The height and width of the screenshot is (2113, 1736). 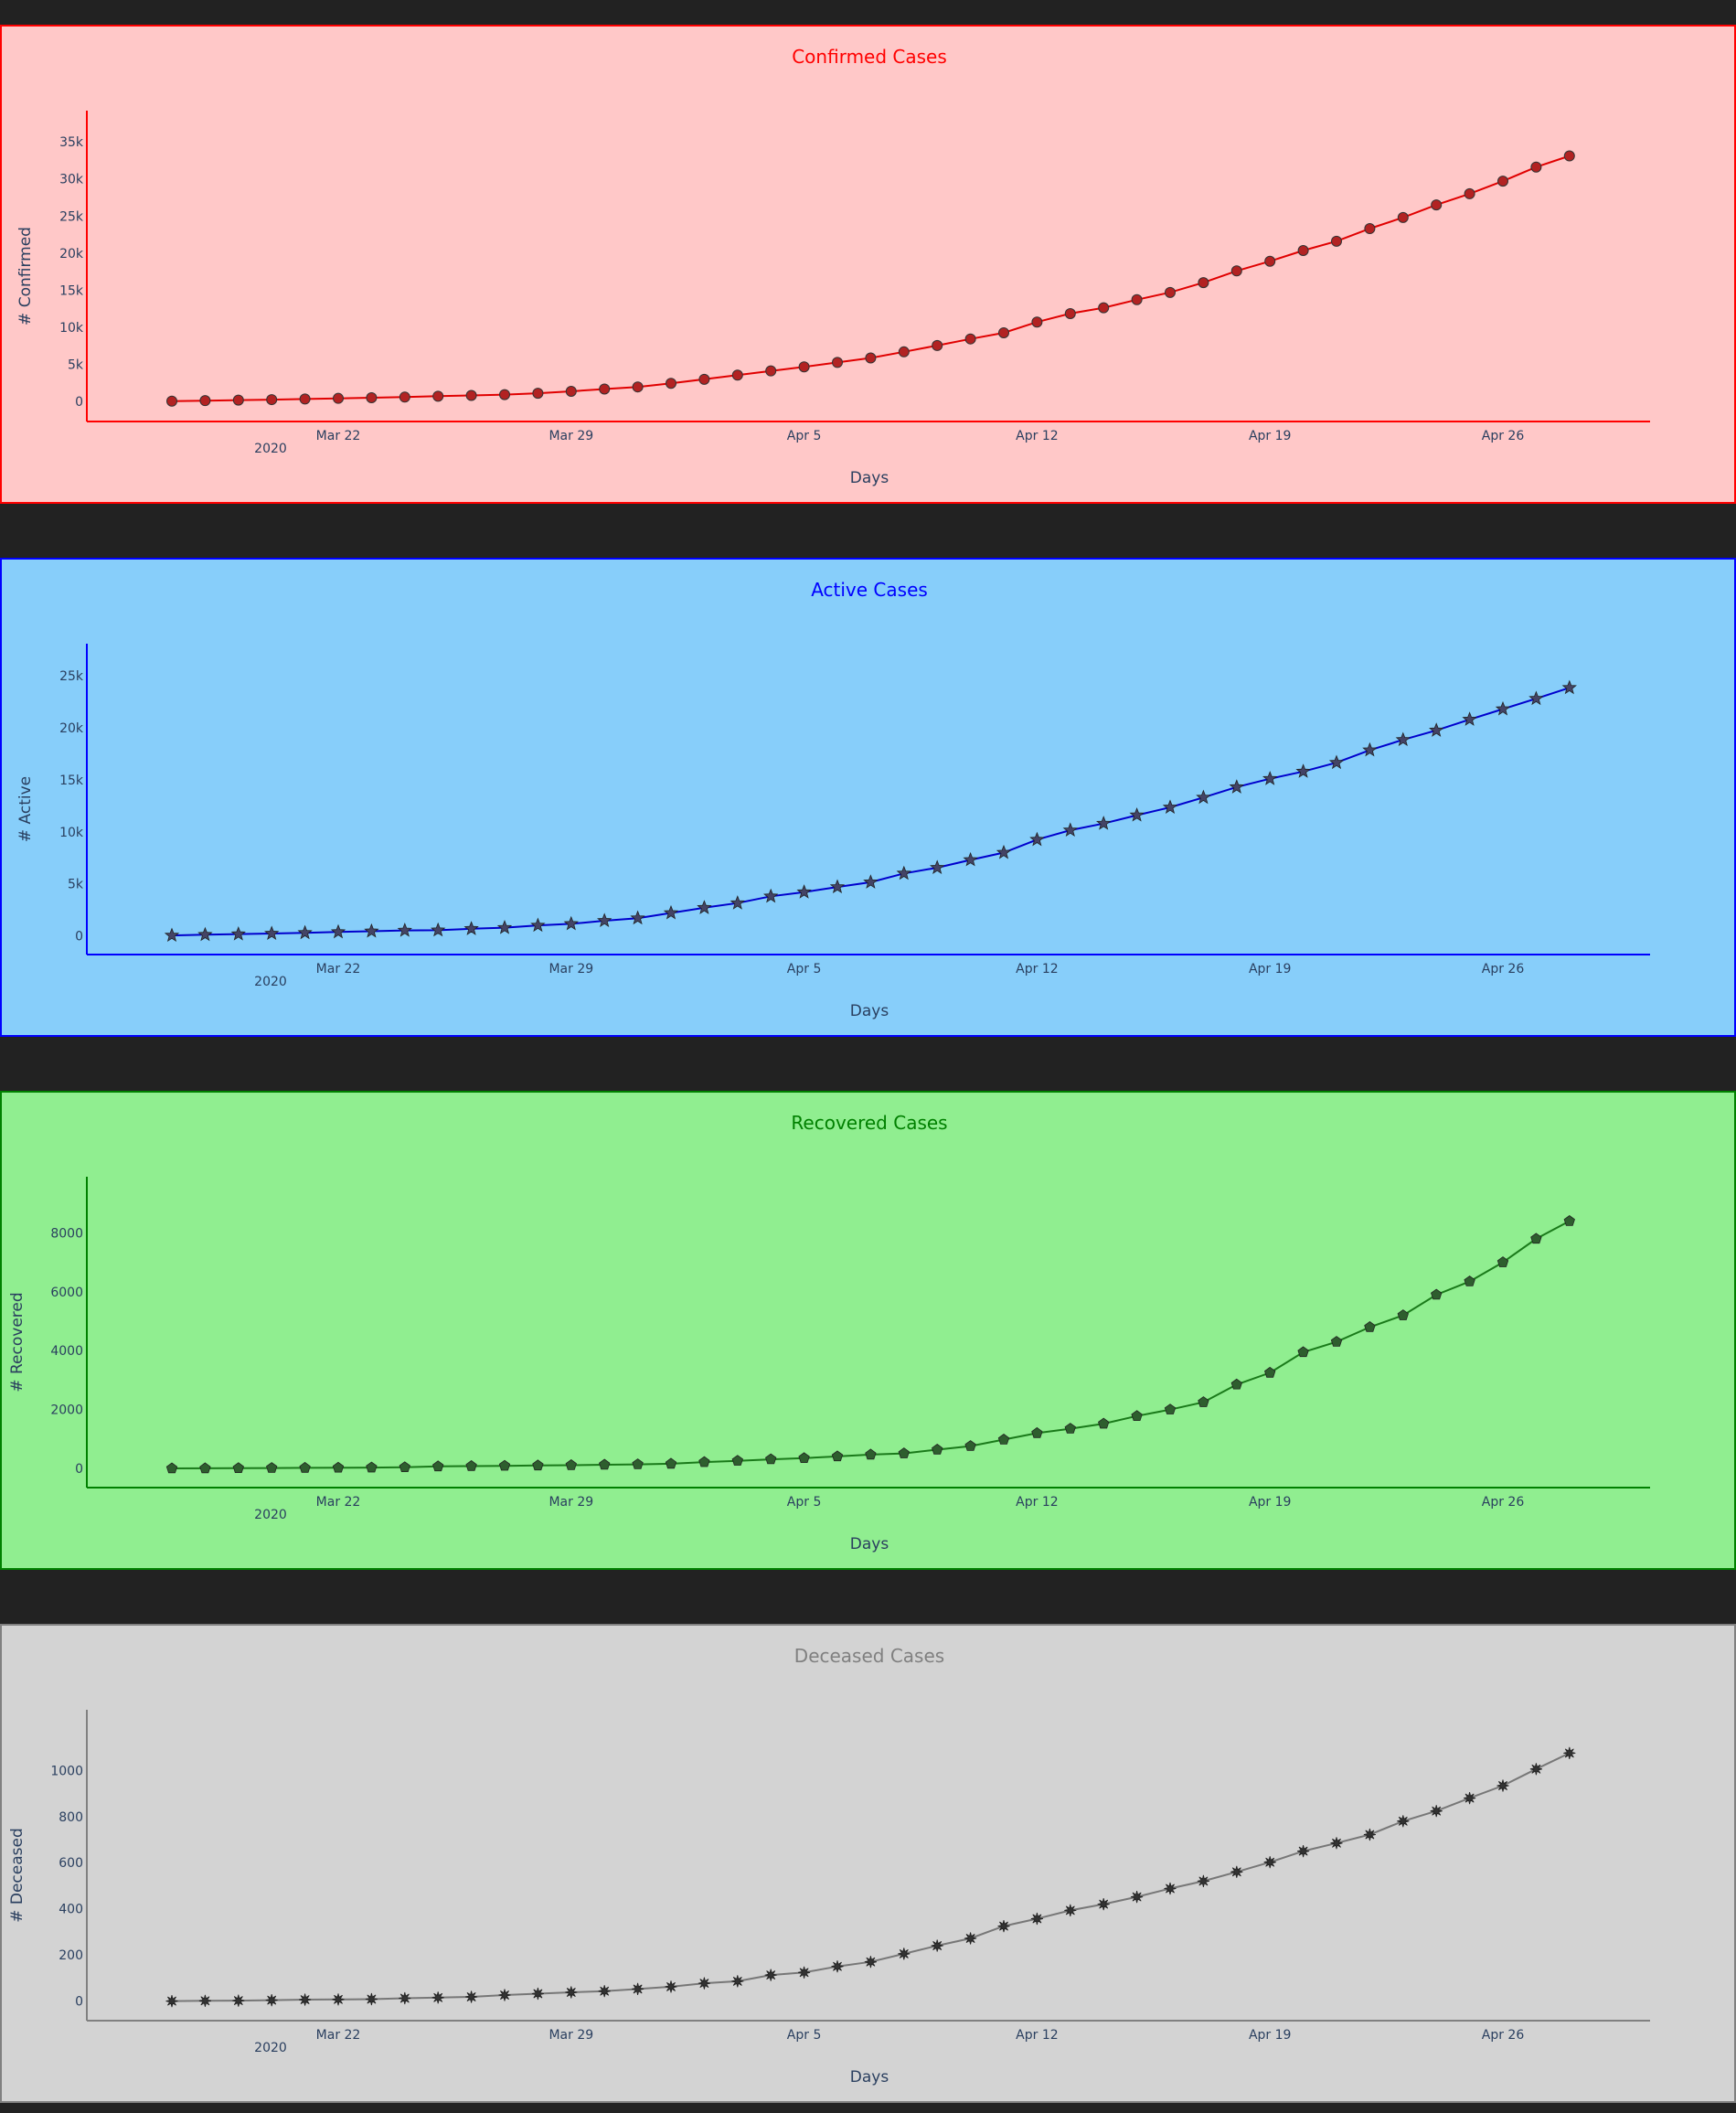 I want to click on deceased-y-tick-label: 800, so click(x=71, y=1817).